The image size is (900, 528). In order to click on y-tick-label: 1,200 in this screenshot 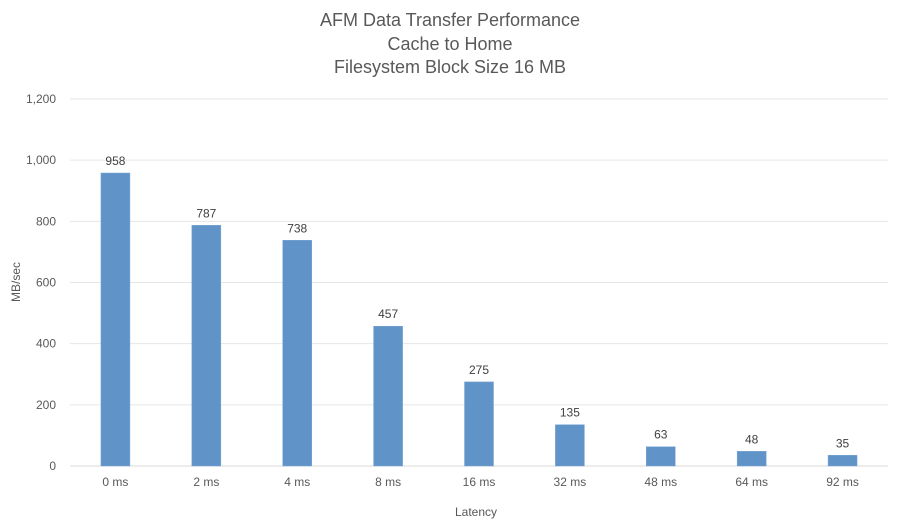, I will do `click(41, 99)`.